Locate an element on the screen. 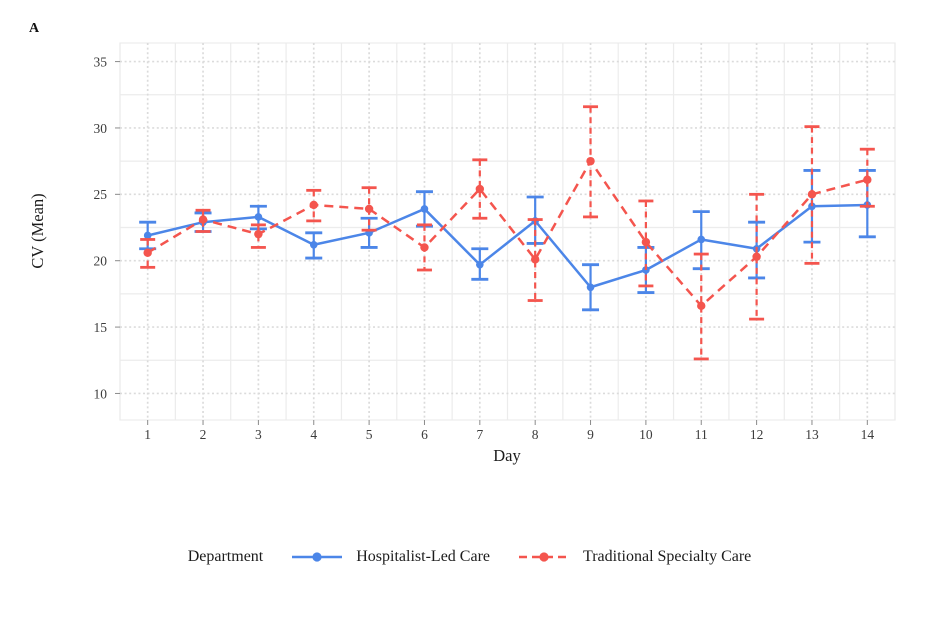 Image resolution: width=939 pixels, height=620 pixels. x-axis-title: Day is located at coordinates (507, 455).